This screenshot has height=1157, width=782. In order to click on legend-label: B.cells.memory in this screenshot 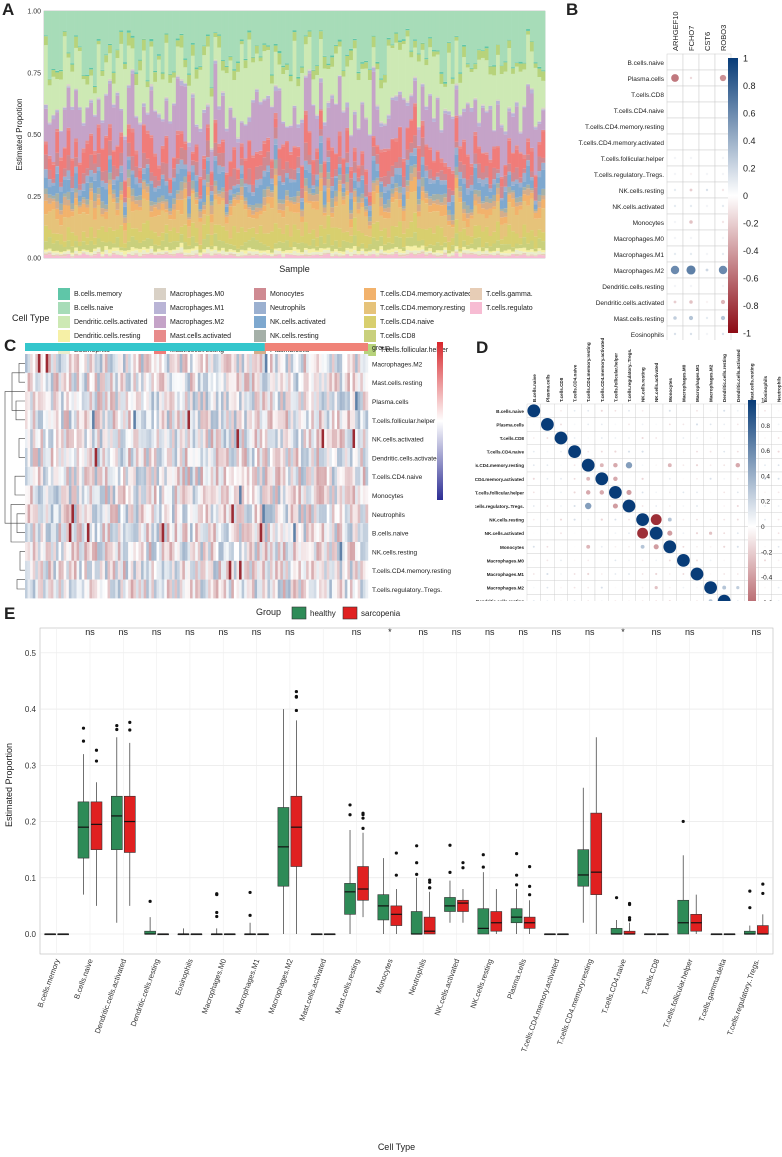, I will do `click(98, 294)`.